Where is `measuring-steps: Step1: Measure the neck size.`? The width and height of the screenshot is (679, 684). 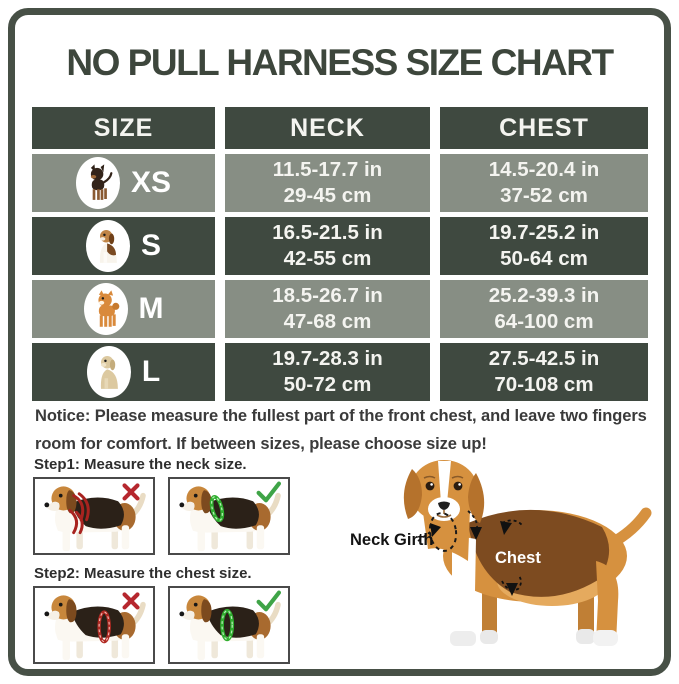
measuring-steps: Step1: Measure the neck size. is located at coordinates (164, 560).